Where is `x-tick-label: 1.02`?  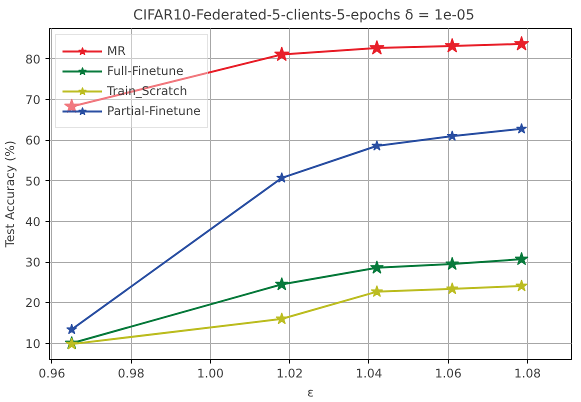
x-tick-label: 1.02 is located at coordinates (290, 373).